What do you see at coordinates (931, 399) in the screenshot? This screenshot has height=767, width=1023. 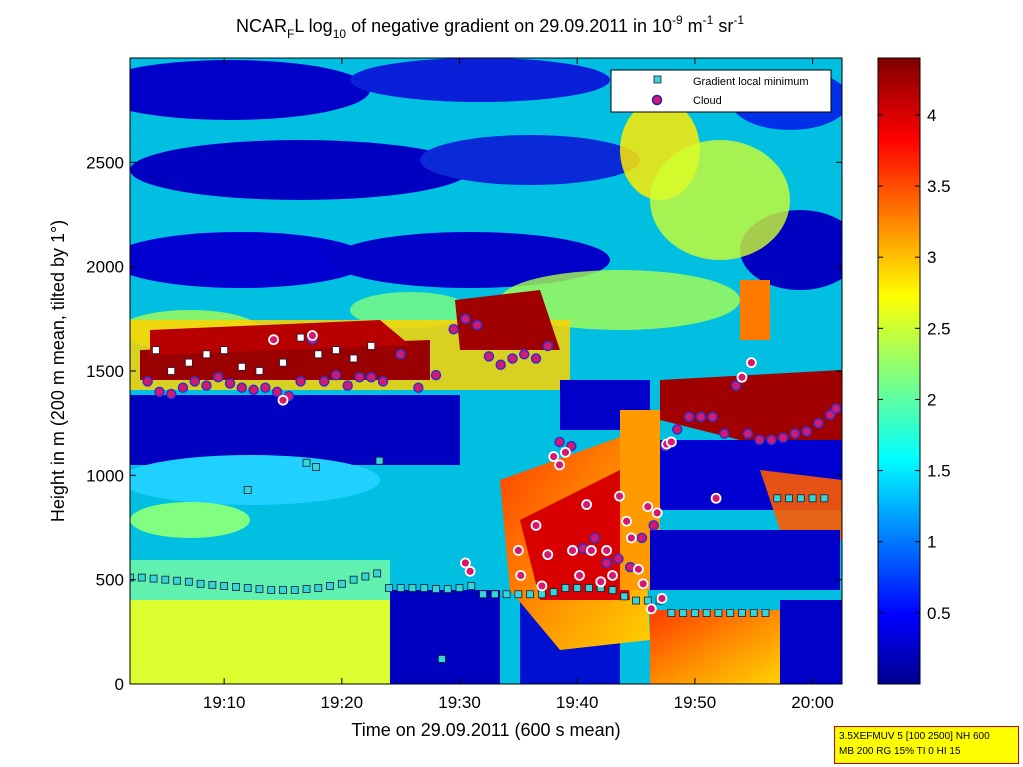 I see `colorbar-tick-label: 2` at bounding box center [931, 399].